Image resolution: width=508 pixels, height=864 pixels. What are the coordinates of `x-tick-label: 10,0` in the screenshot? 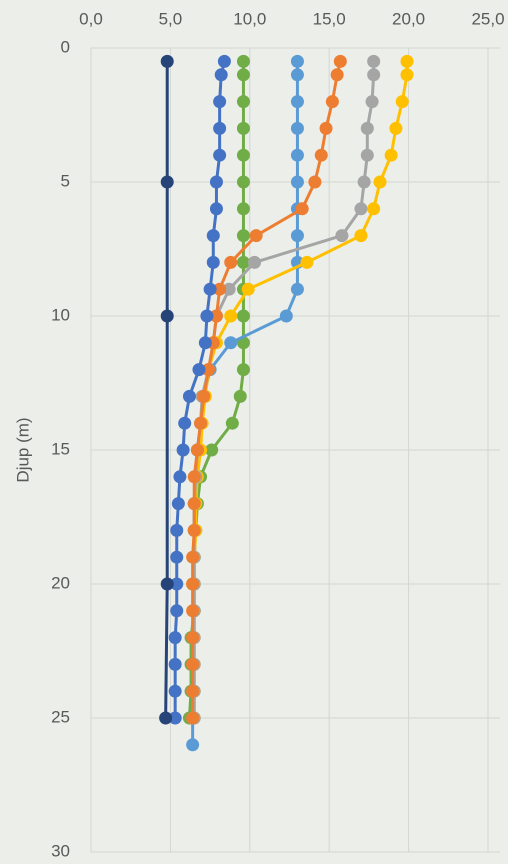 It's located at (249, 18).